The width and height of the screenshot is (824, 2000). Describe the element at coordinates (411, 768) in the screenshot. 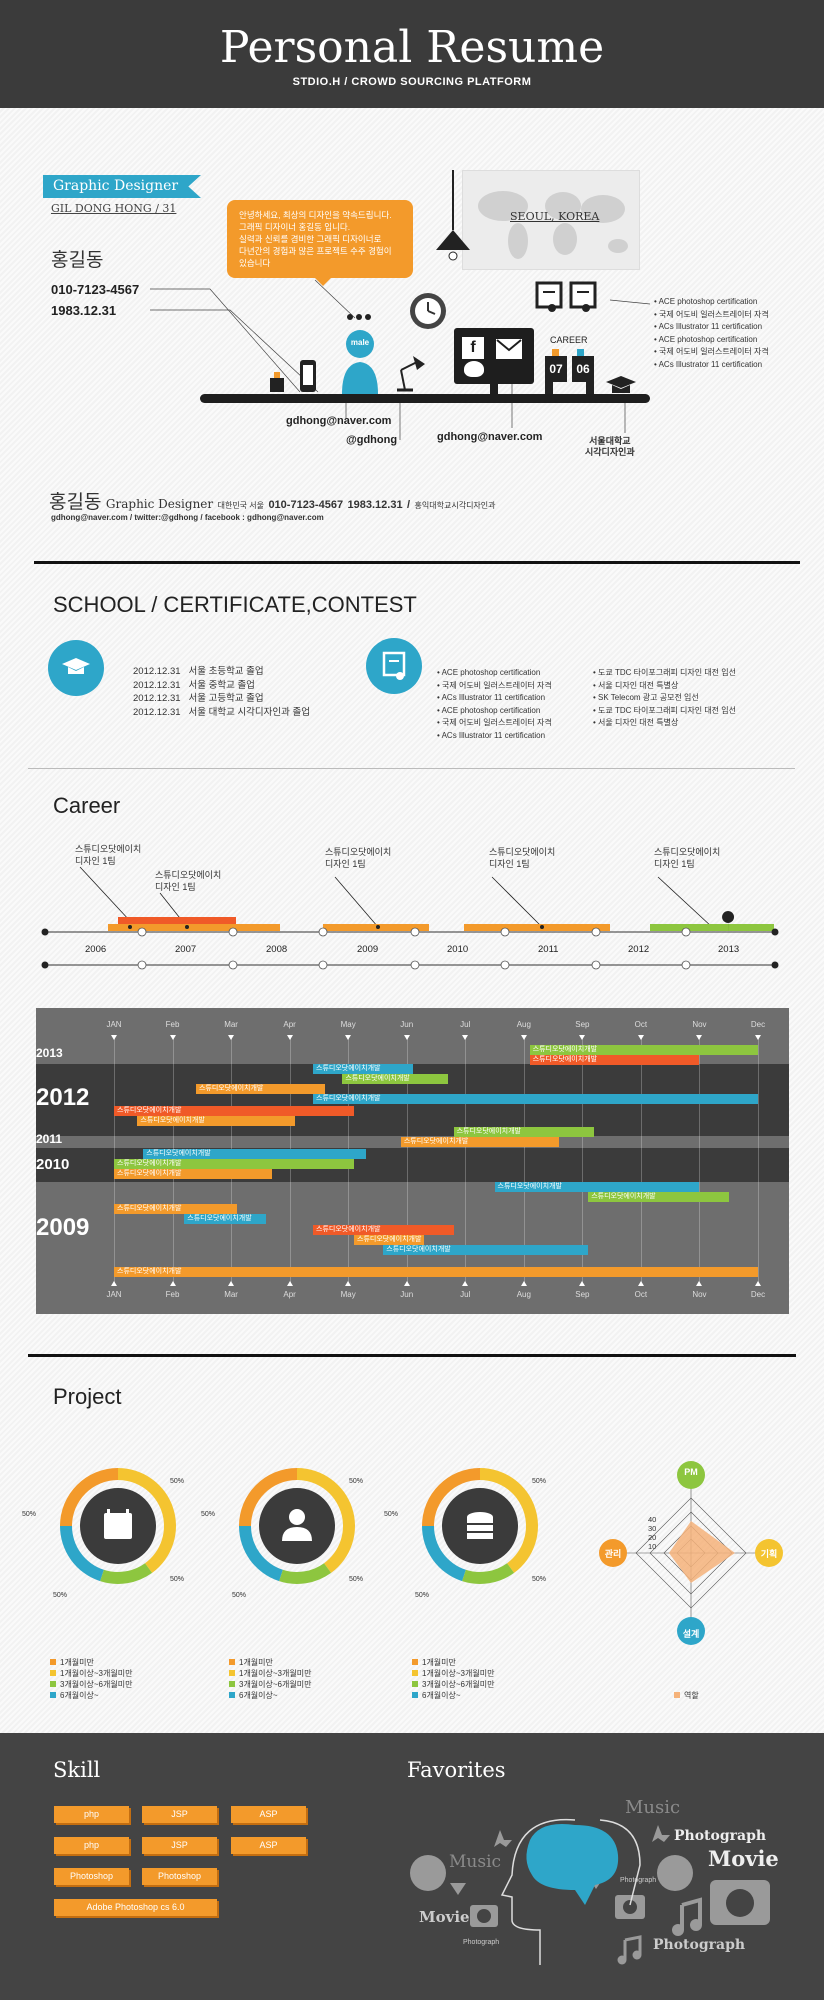

I see `section-divider-thin` at that location.